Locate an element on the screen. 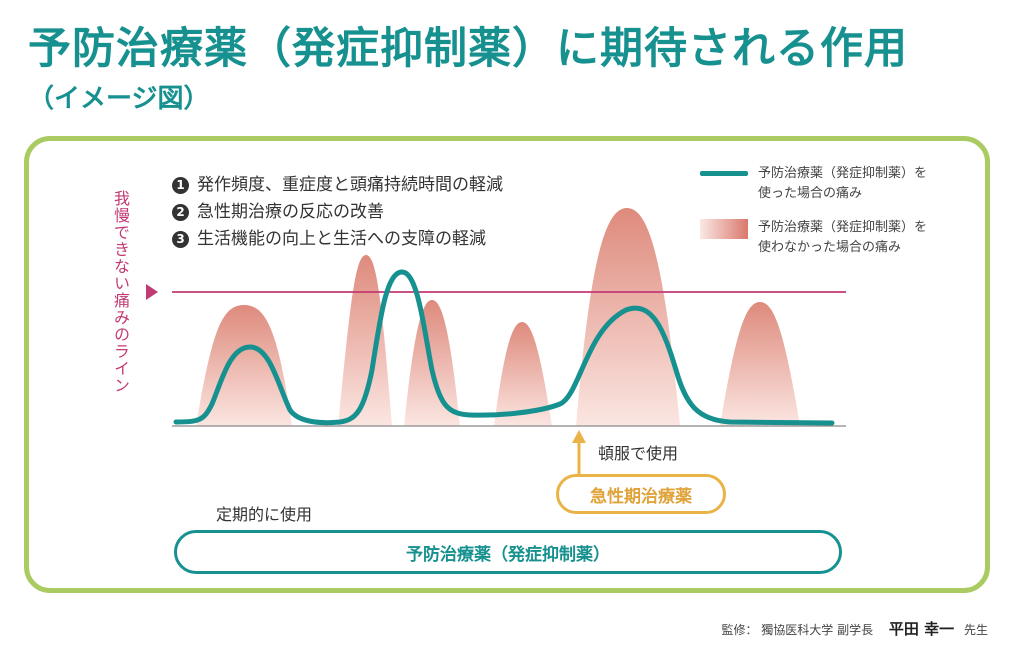 The height and width of the screenshot is (649, 1024). page-subtitle: （イメージ図） is located at coordinates (119, 99).